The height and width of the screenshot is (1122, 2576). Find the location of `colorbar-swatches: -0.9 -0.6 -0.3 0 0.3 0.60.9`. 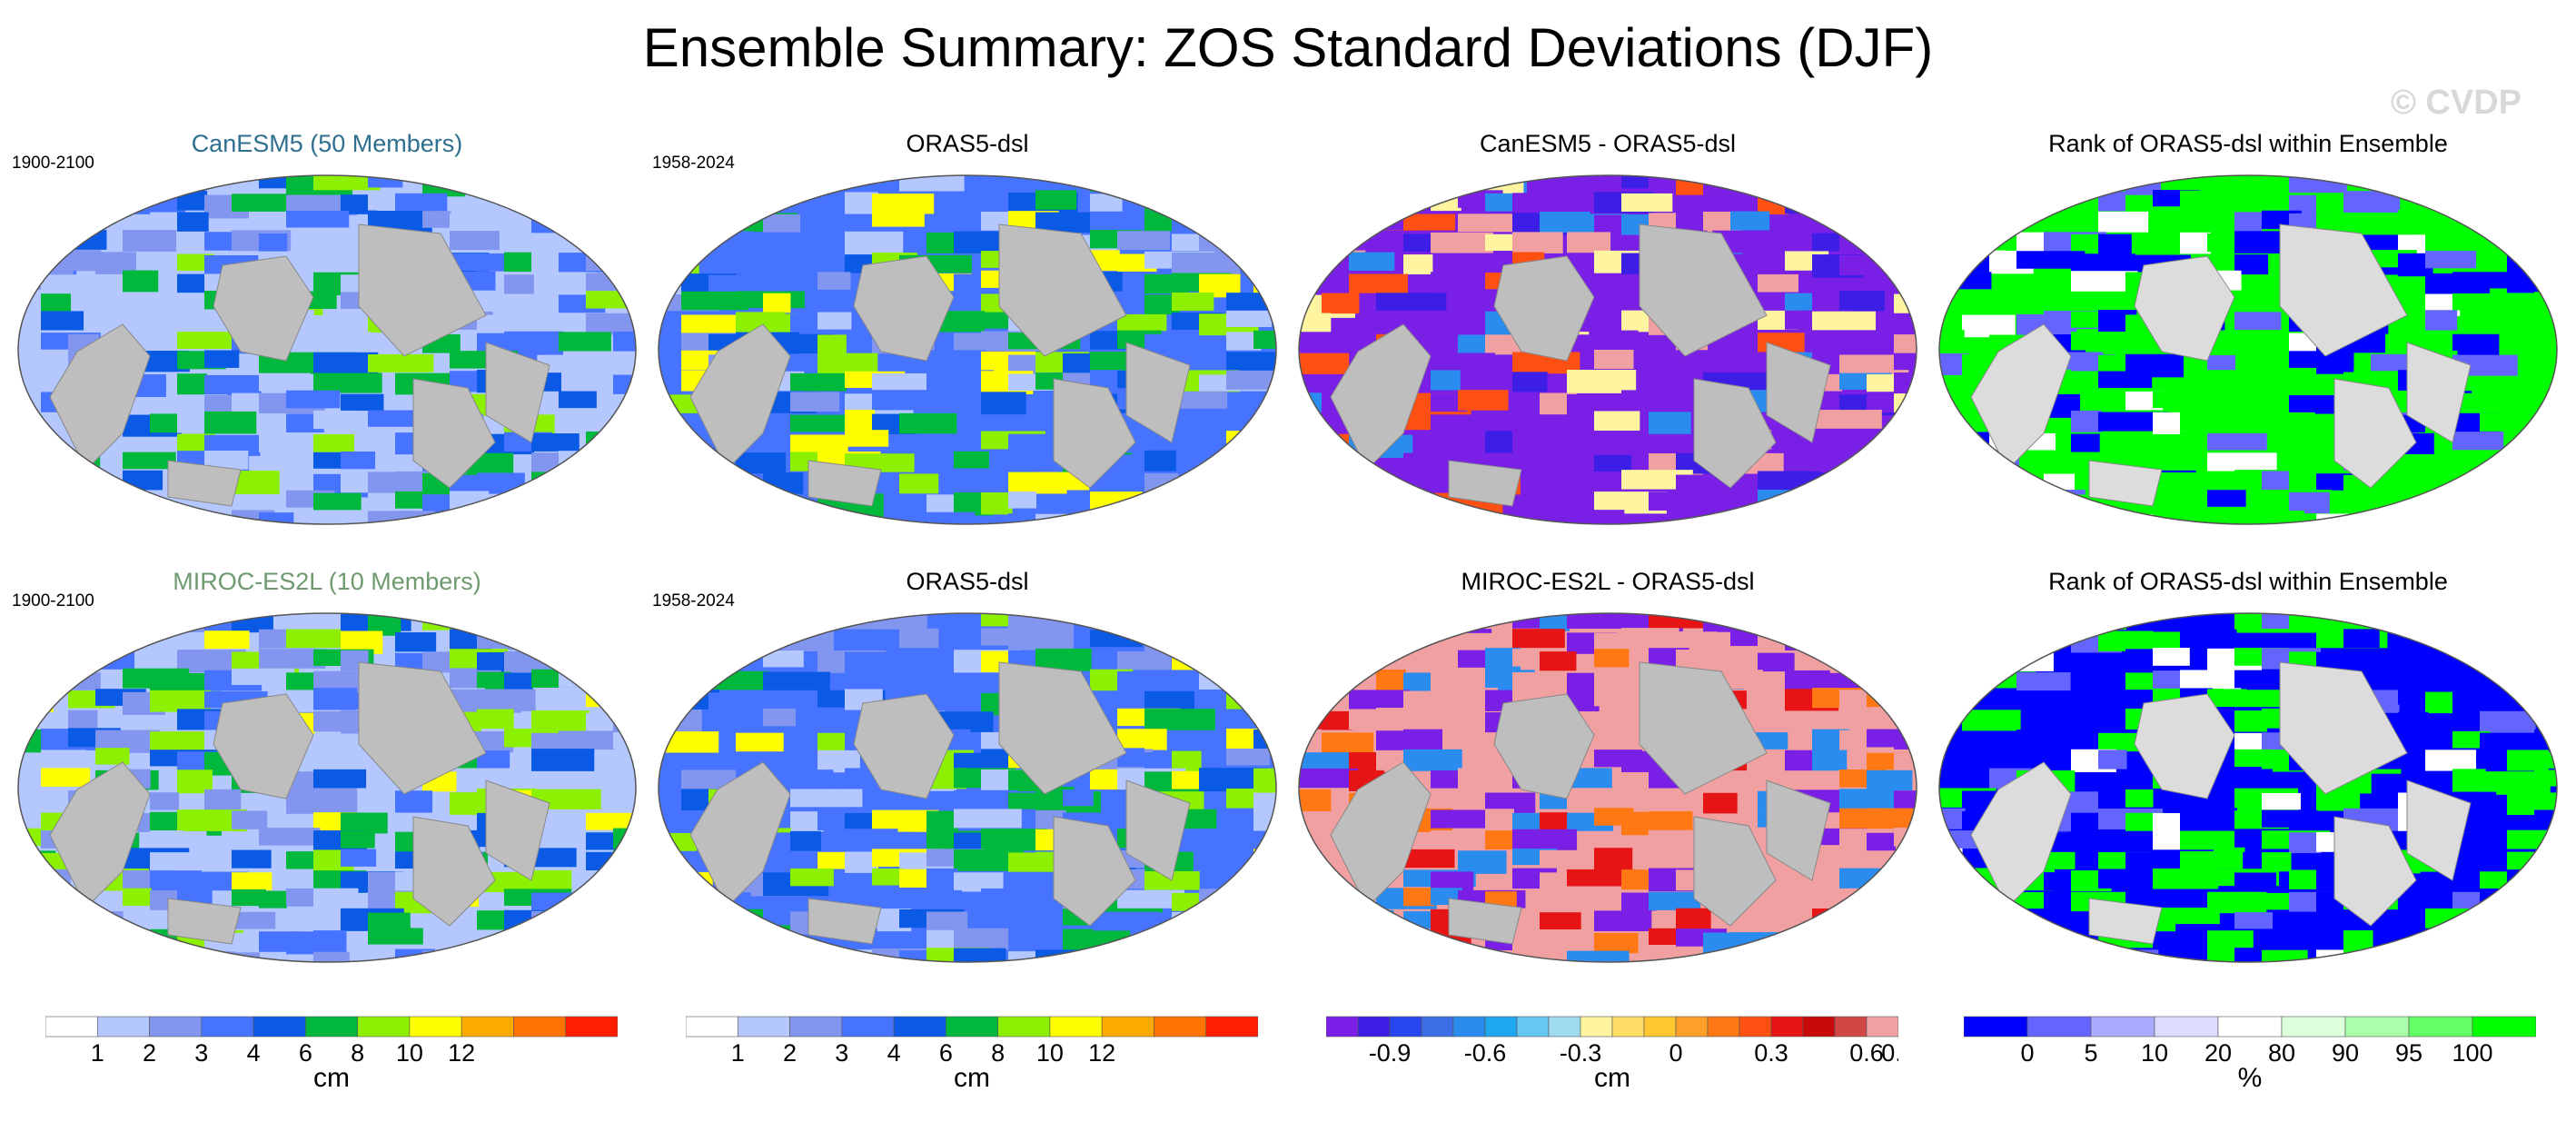

colorbar-swatches: -0.9 -0.6 -0.3 0 0.3 0.60.9 is located at coordinates (1612, 1039).